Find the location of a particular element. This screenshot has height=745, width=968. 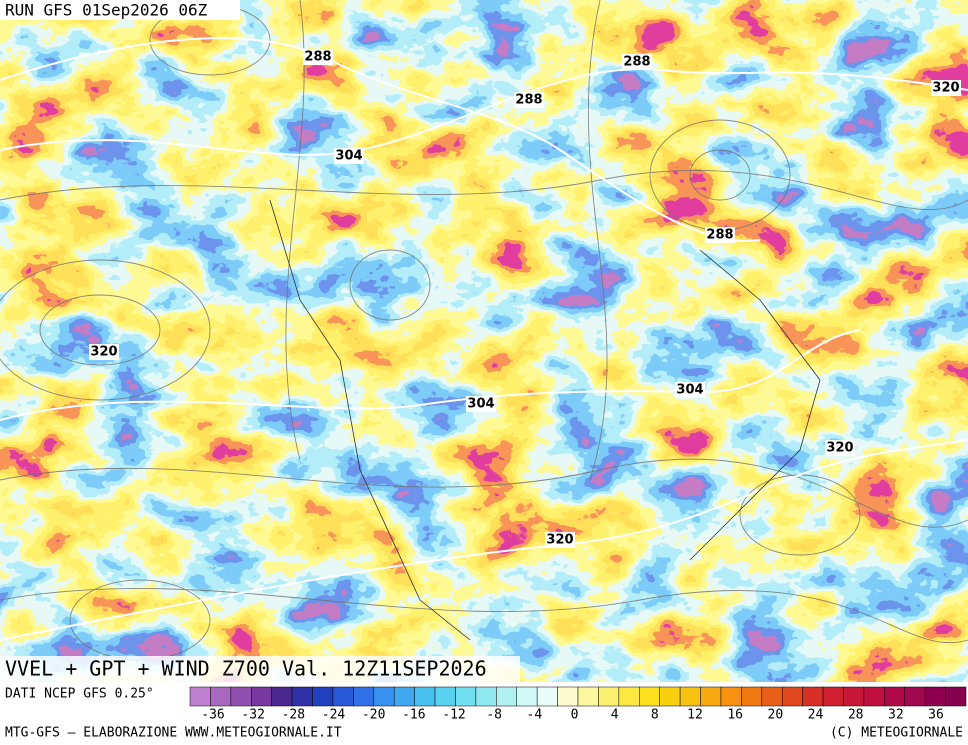

colorbar-tick-label: -20 is located at coordinates (373, 715).